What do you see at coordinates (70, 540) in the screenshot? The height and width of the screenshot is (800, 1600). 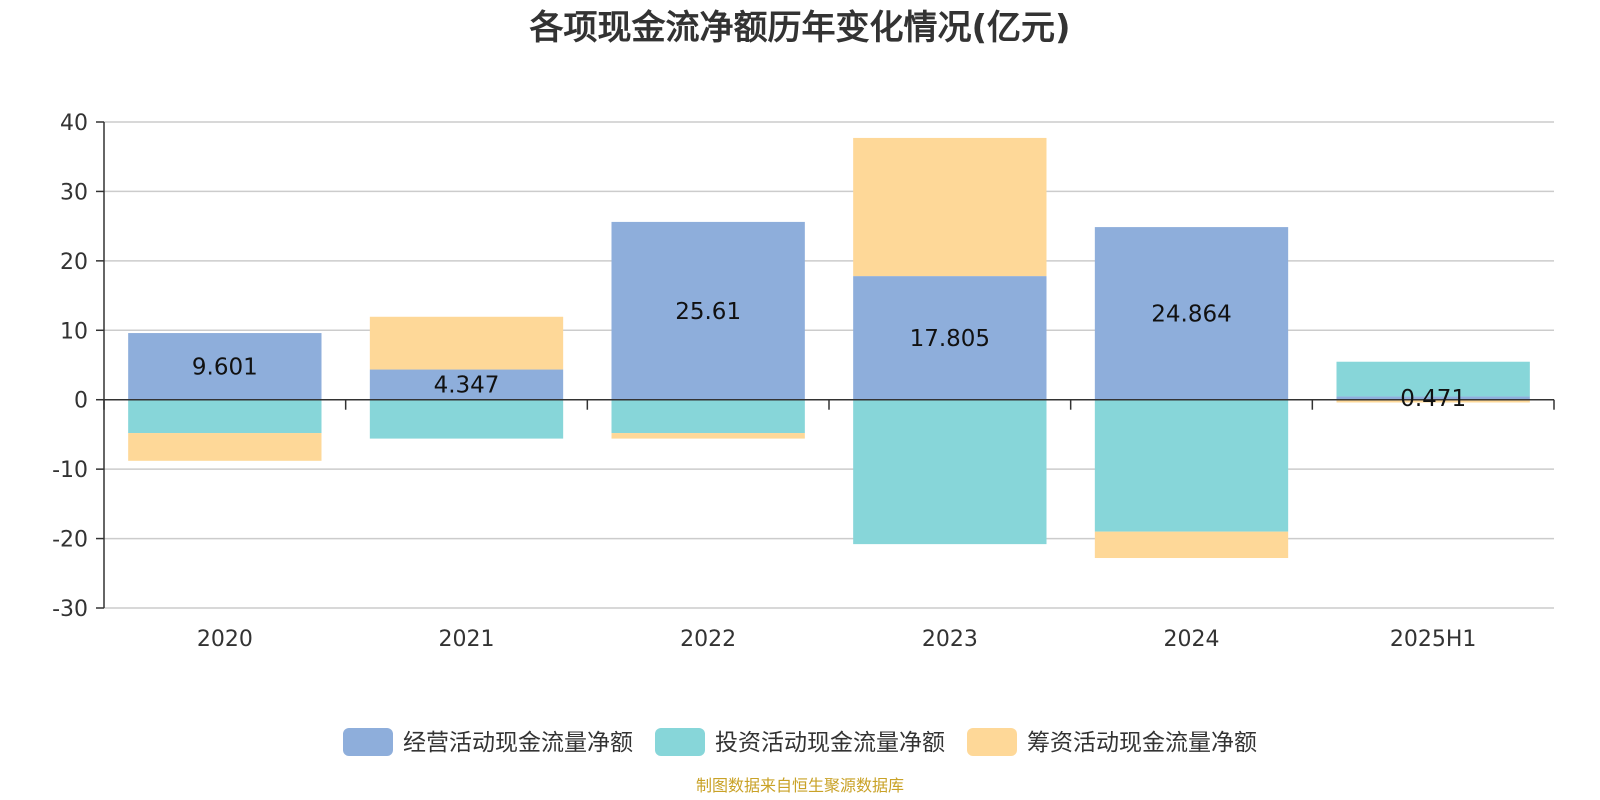 I see `y-tick-label: -20` at bounding box center [70, 540].